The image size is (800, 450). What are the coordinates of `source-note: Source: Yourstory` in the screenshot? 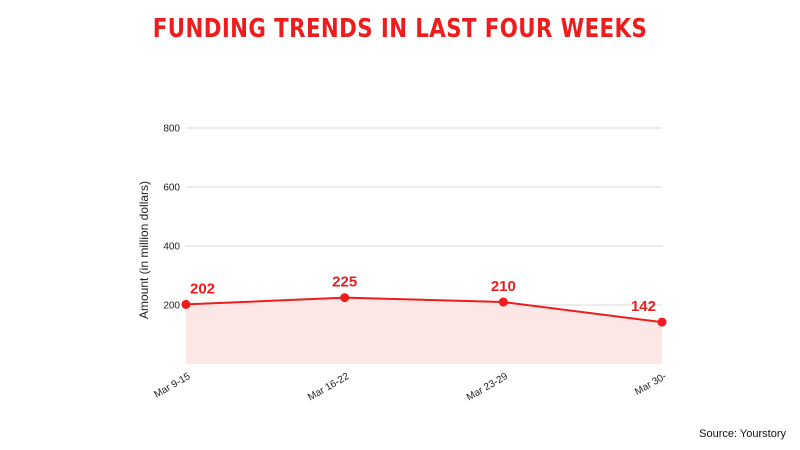 It's located at (742, 434).